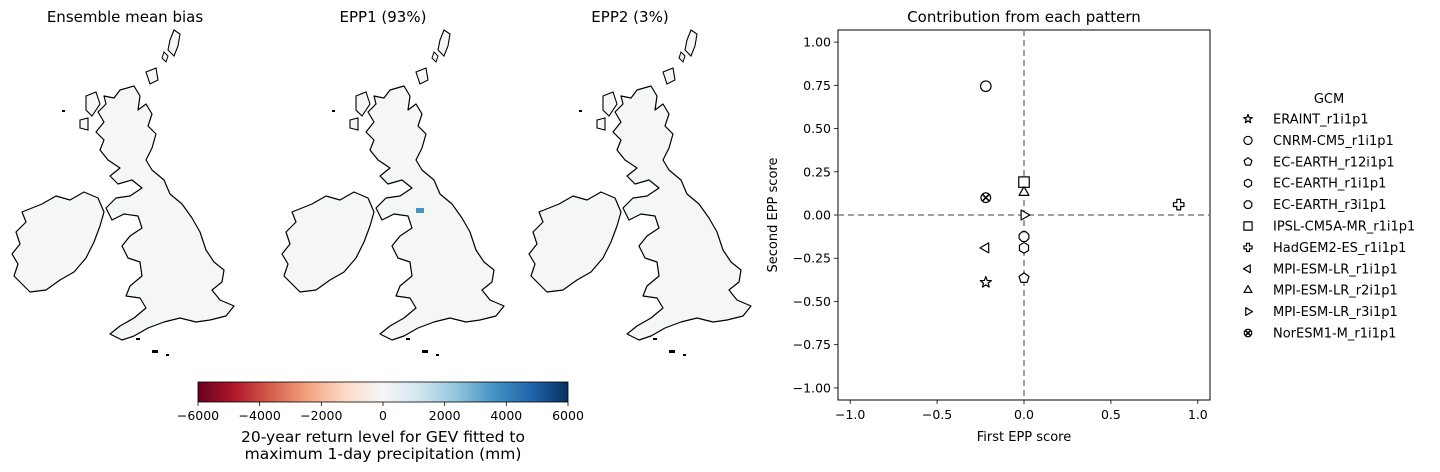 Image resolution: width=1440 pixels, height=472 pixels. What do you see at coordinates (1335, 312) in the screenshot?
I see `legend-label: MPI-ESM-LR_r3i1p1` at bounding box center [1335, 312].